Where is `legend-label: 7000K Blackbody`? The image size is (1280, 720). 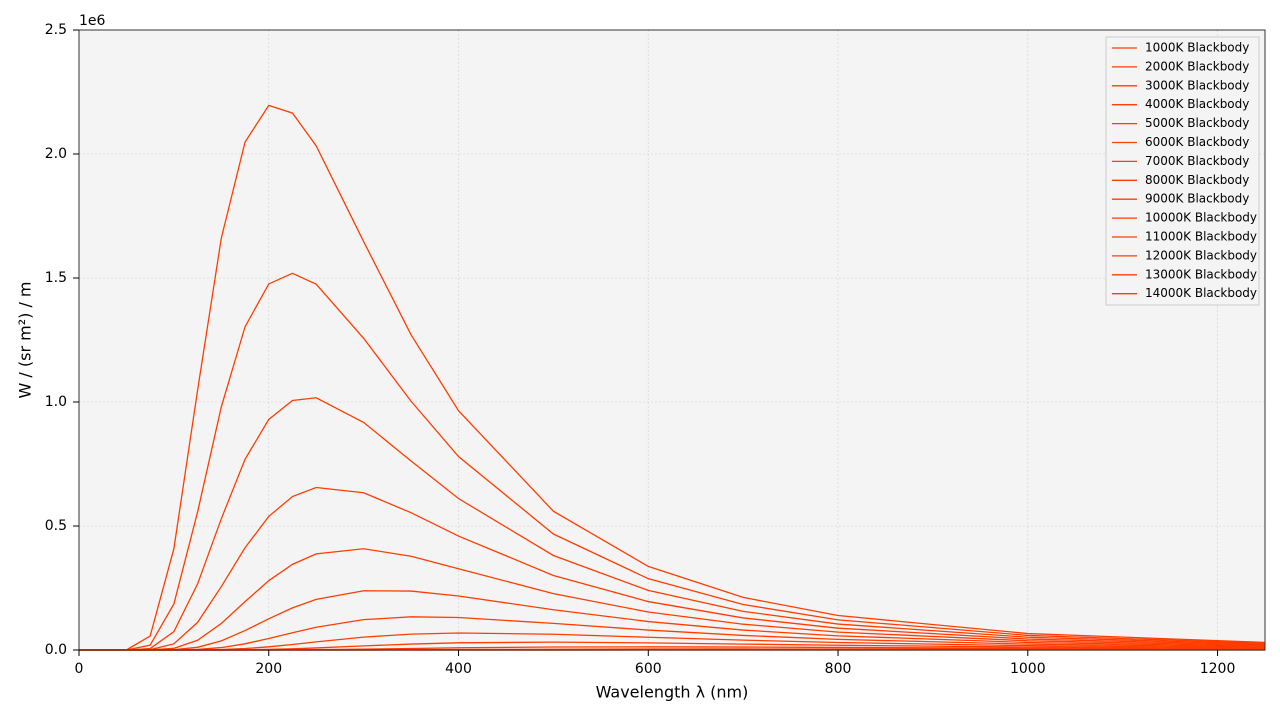 legend-label: 7000K Blackbody is located at coordinates (1197, 161).